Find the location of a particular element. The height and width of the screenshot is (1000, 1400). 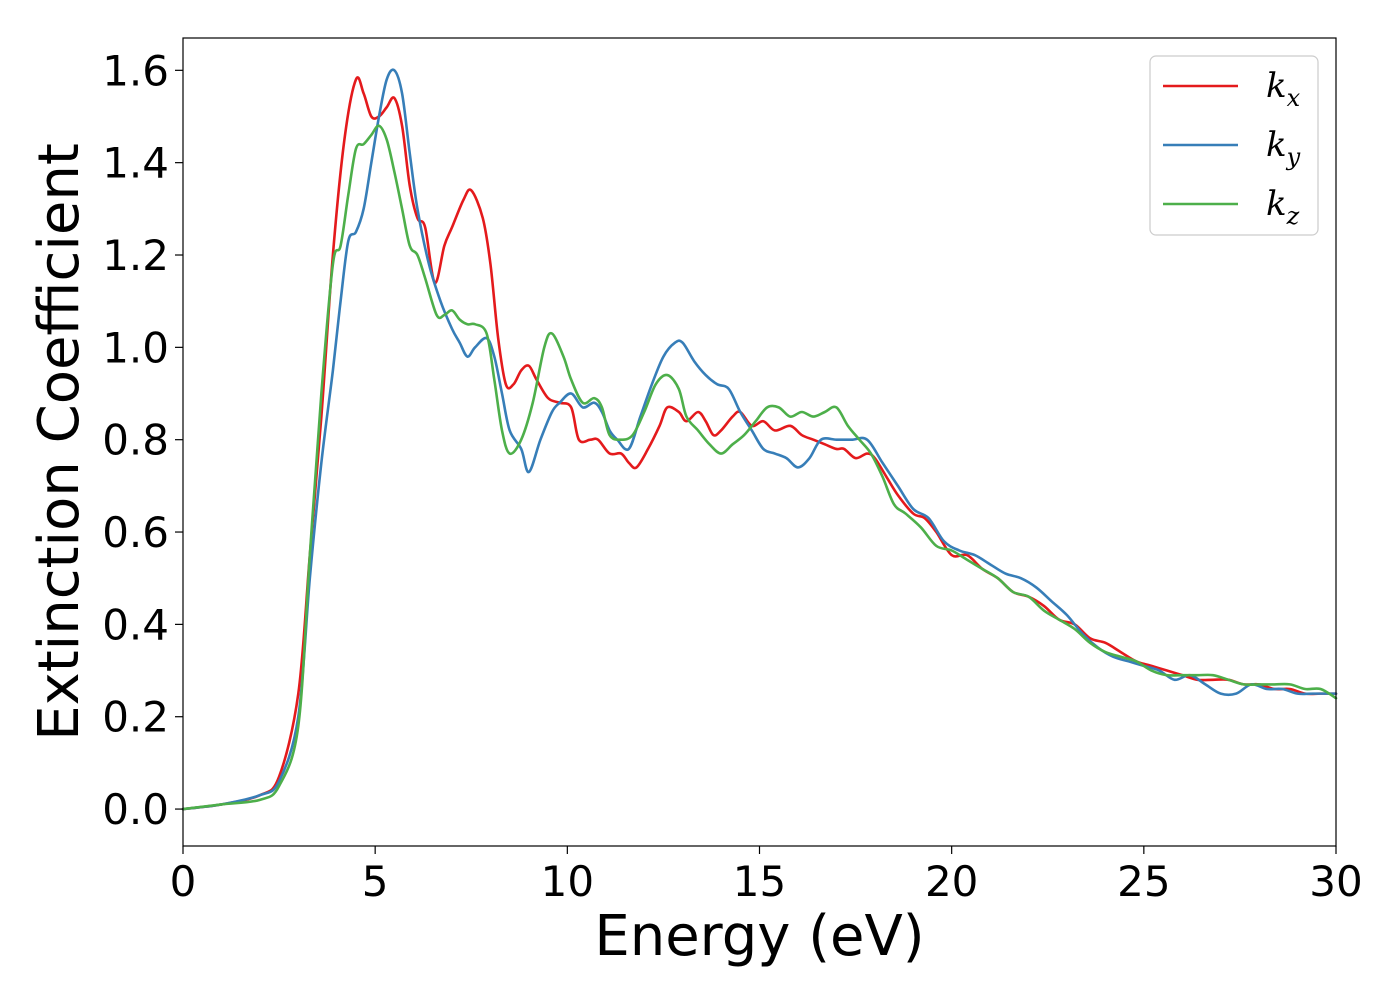

y-tick-label: 0.4 is located at coordinates (135, 624).